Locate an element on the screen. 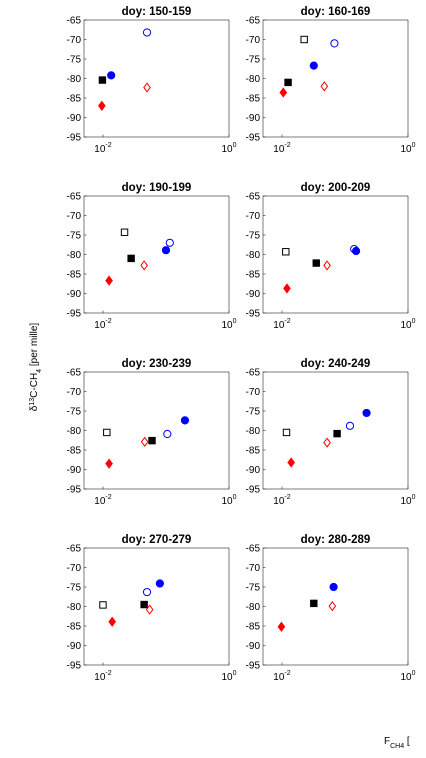  panel-1: doy: 150-159 -65 -70 -75 -80 -85 -90 -95 10⁻² 10⁰ is located at coordinates (152, 80).